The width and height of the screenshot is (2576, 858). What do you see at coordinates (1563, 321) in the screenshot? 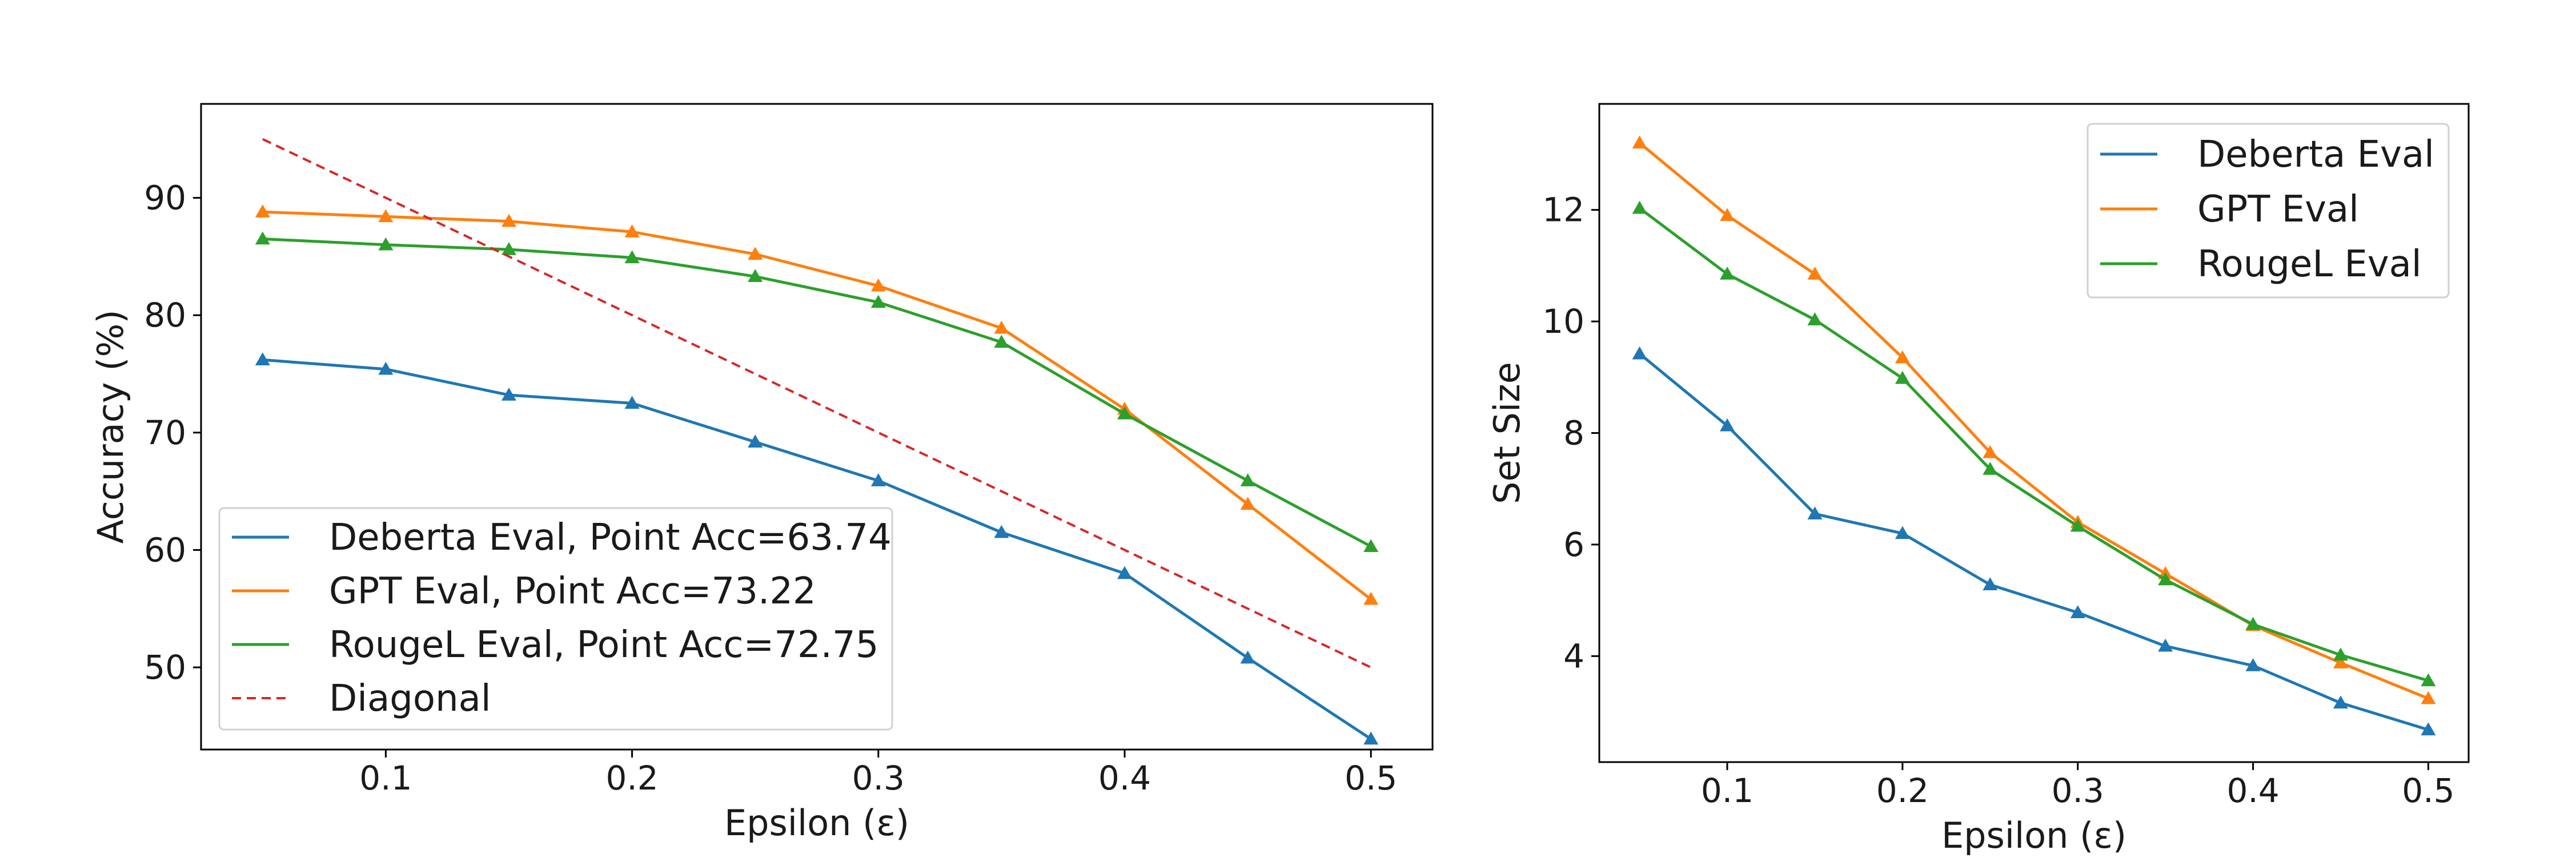
I see `y-tick-label: 10` at bounding box center [1563, 321].